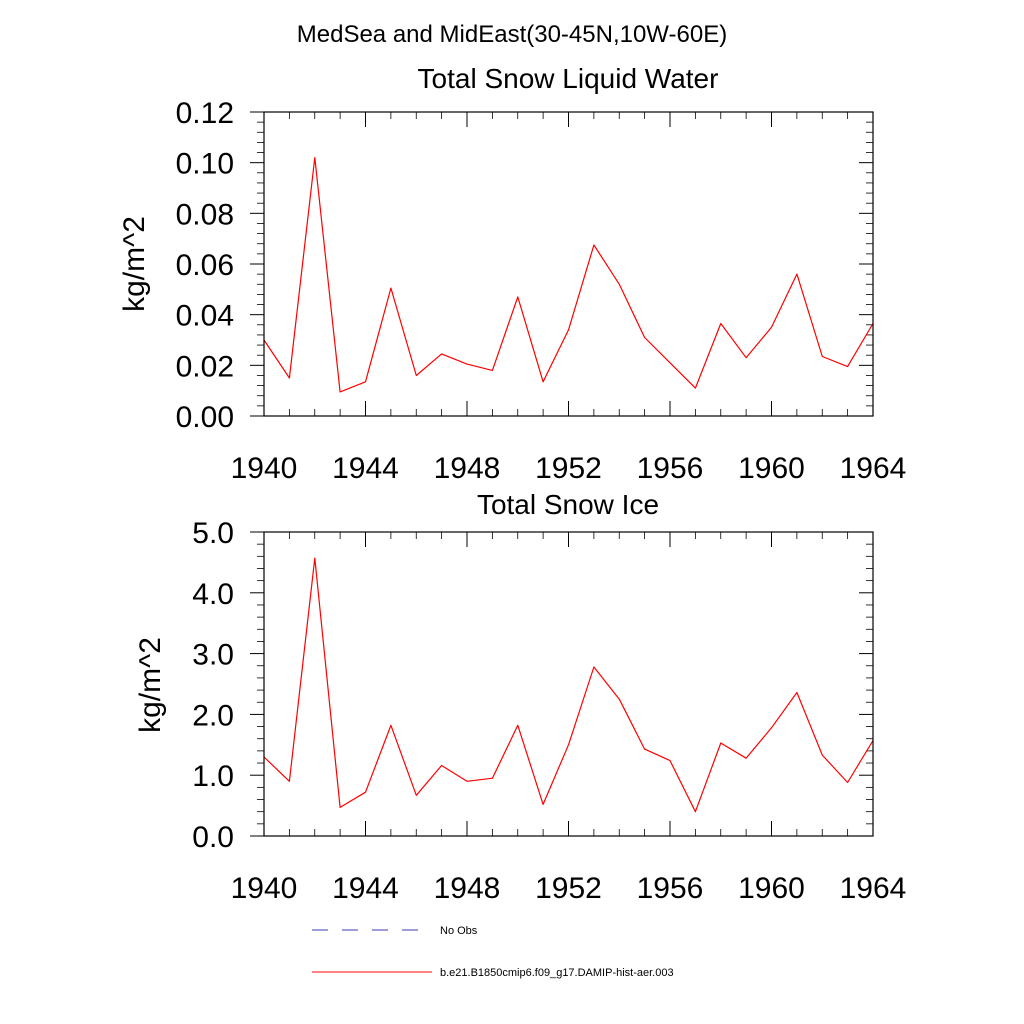 The width and height of the screenshot is (1024, 1024). I want to click on y-tick-label: 0.06, so click(205, 265).